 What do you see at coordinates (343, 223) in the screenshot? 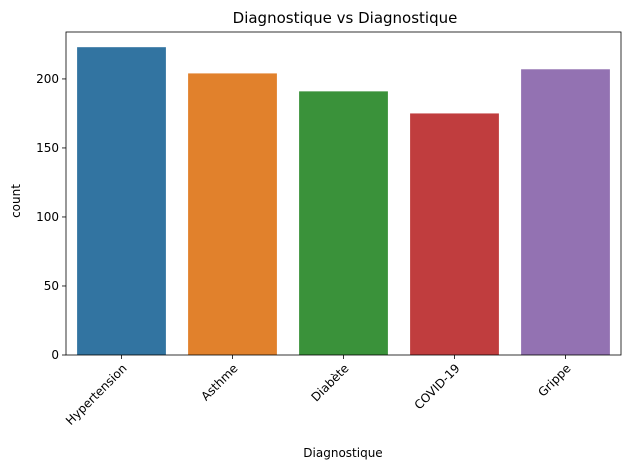
I see `bar-diab-te` at bounding box center [343, 223].